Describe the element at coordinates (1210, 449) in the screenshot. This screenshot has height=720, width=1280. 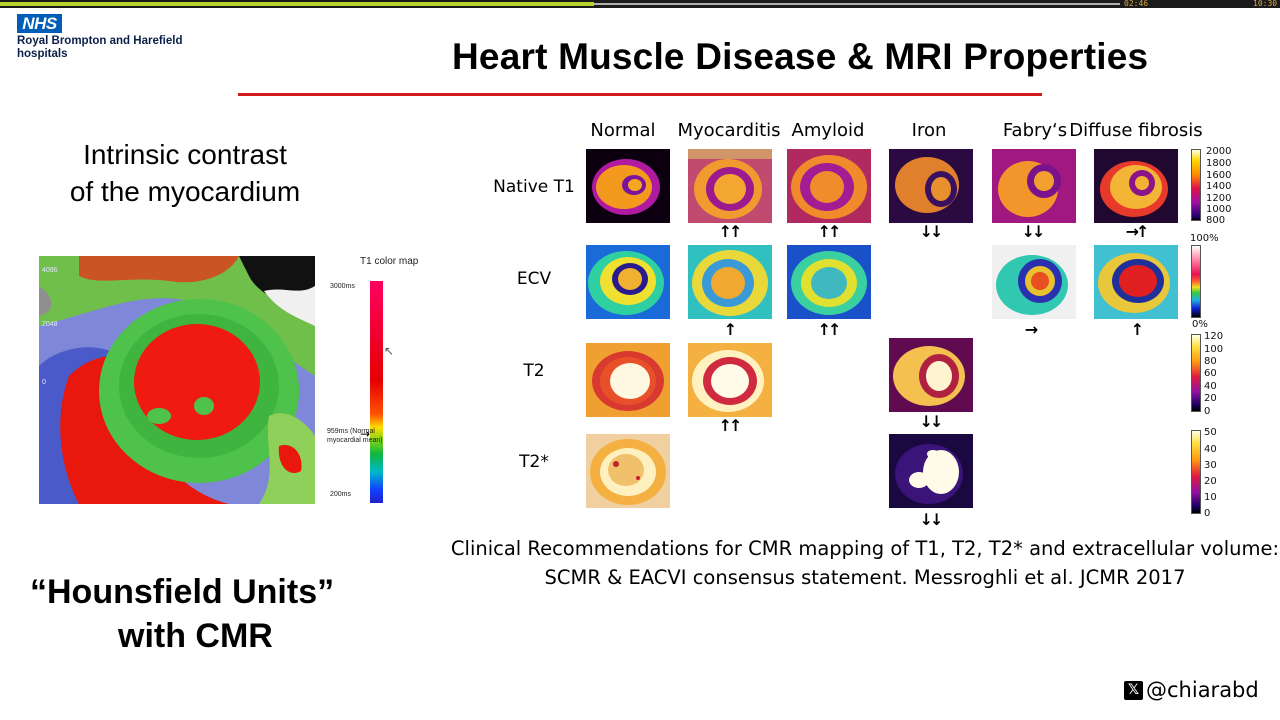
I see `t2-star-scale-label: 40` at that location.